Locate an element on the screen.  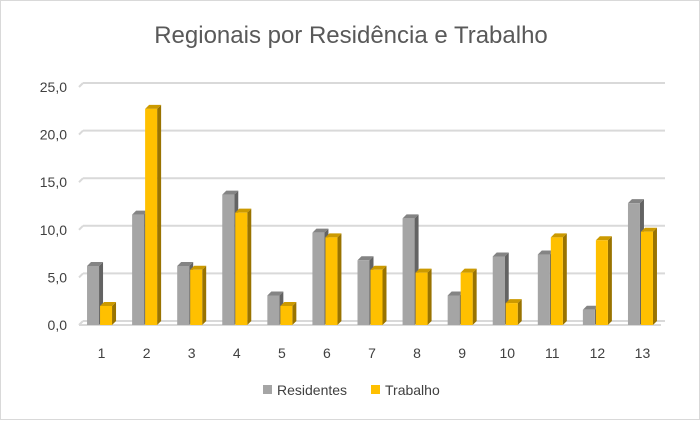
x-tick-label: 9 is located at coordinates (462, 353).